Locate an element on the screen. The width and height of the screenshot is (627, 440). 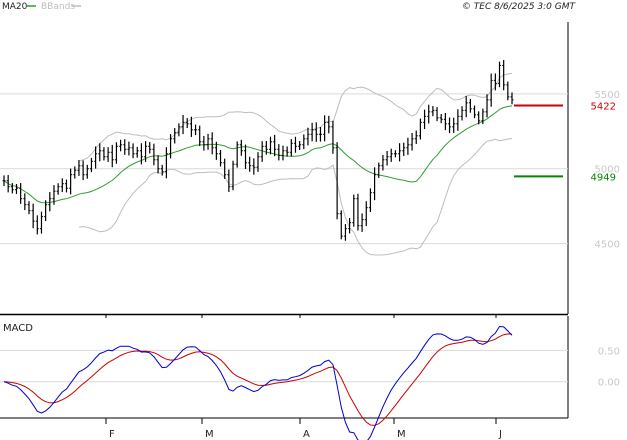
price-tick-label: 4500 is located at coordinates (607, 245).